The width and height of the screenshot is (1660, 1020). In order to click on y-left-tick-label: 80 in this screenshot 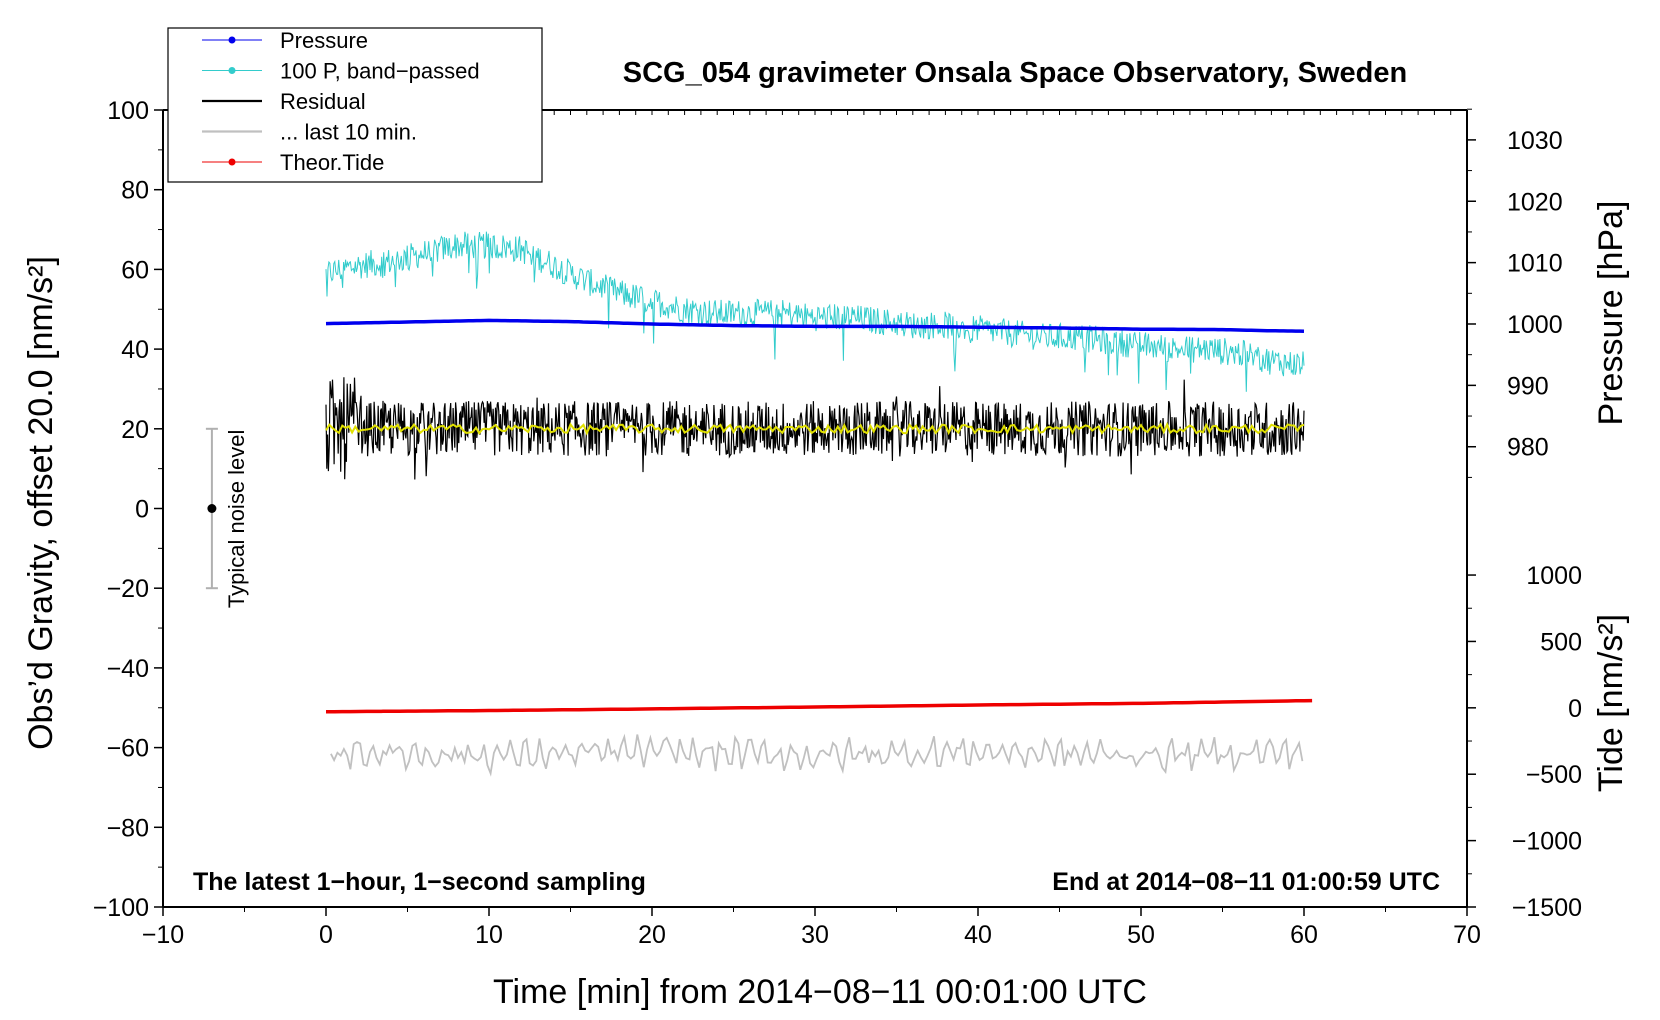, I will do `click(135, 191)`.